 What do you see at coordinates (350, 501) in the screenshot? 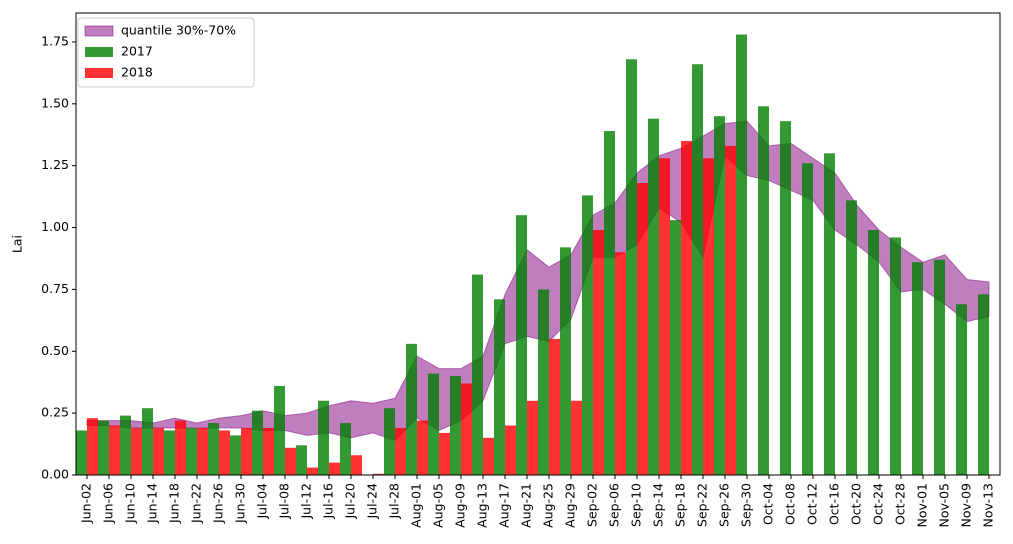
I see `x-tick-label: Jul-20` at bounding box center [350, 501].